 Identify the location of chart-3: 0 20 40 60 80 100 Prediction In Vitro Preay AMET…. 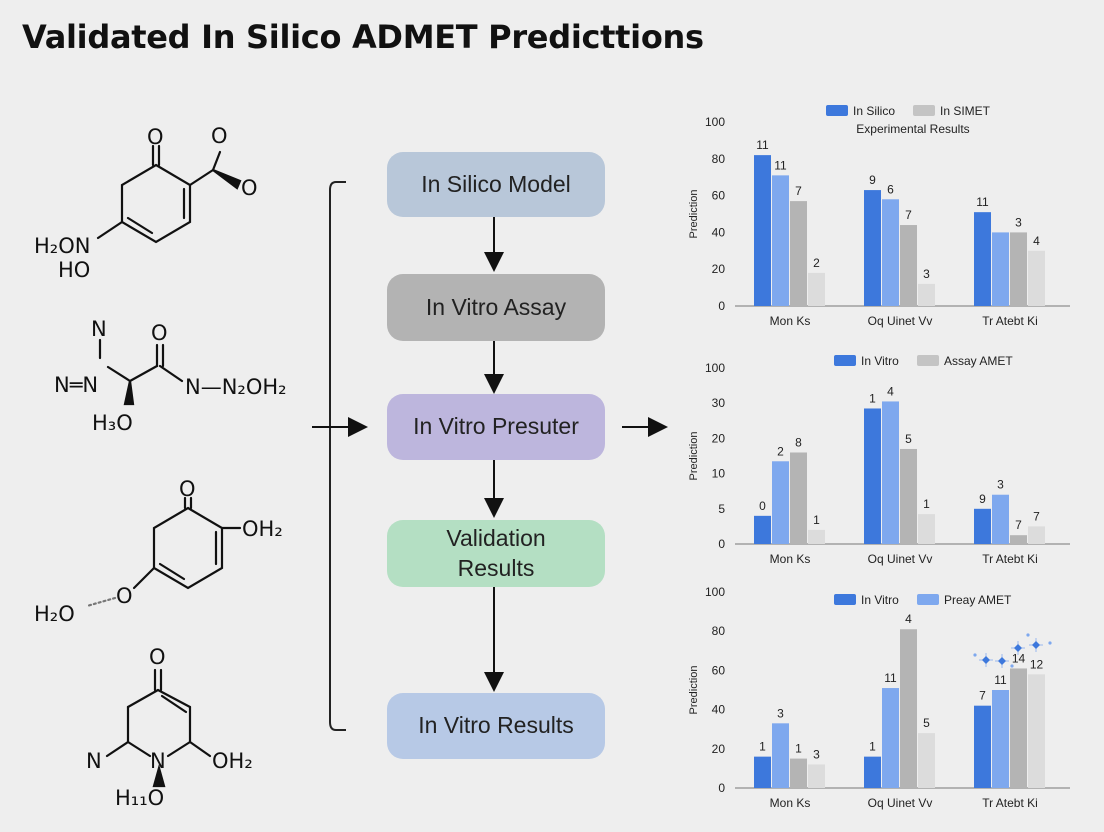
(879, 697).